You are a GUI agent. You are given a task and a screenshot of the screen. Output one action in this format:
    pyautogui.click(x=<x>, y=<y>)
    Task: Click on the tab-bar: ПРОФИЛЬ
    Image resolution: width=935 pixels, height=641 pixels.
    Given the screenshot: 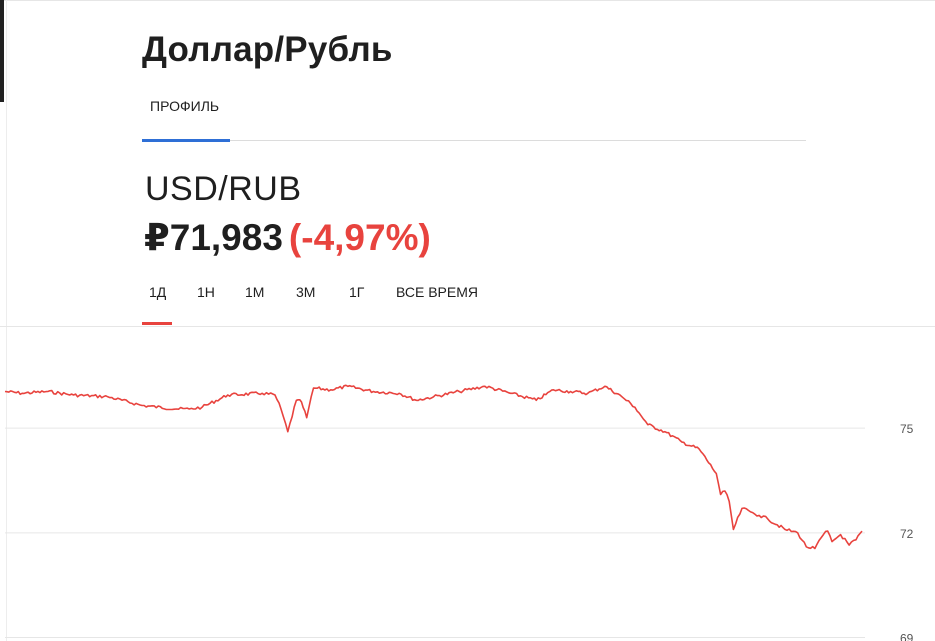 What is the action you would take?
    pyautogui.click(x=474, y=117)
    